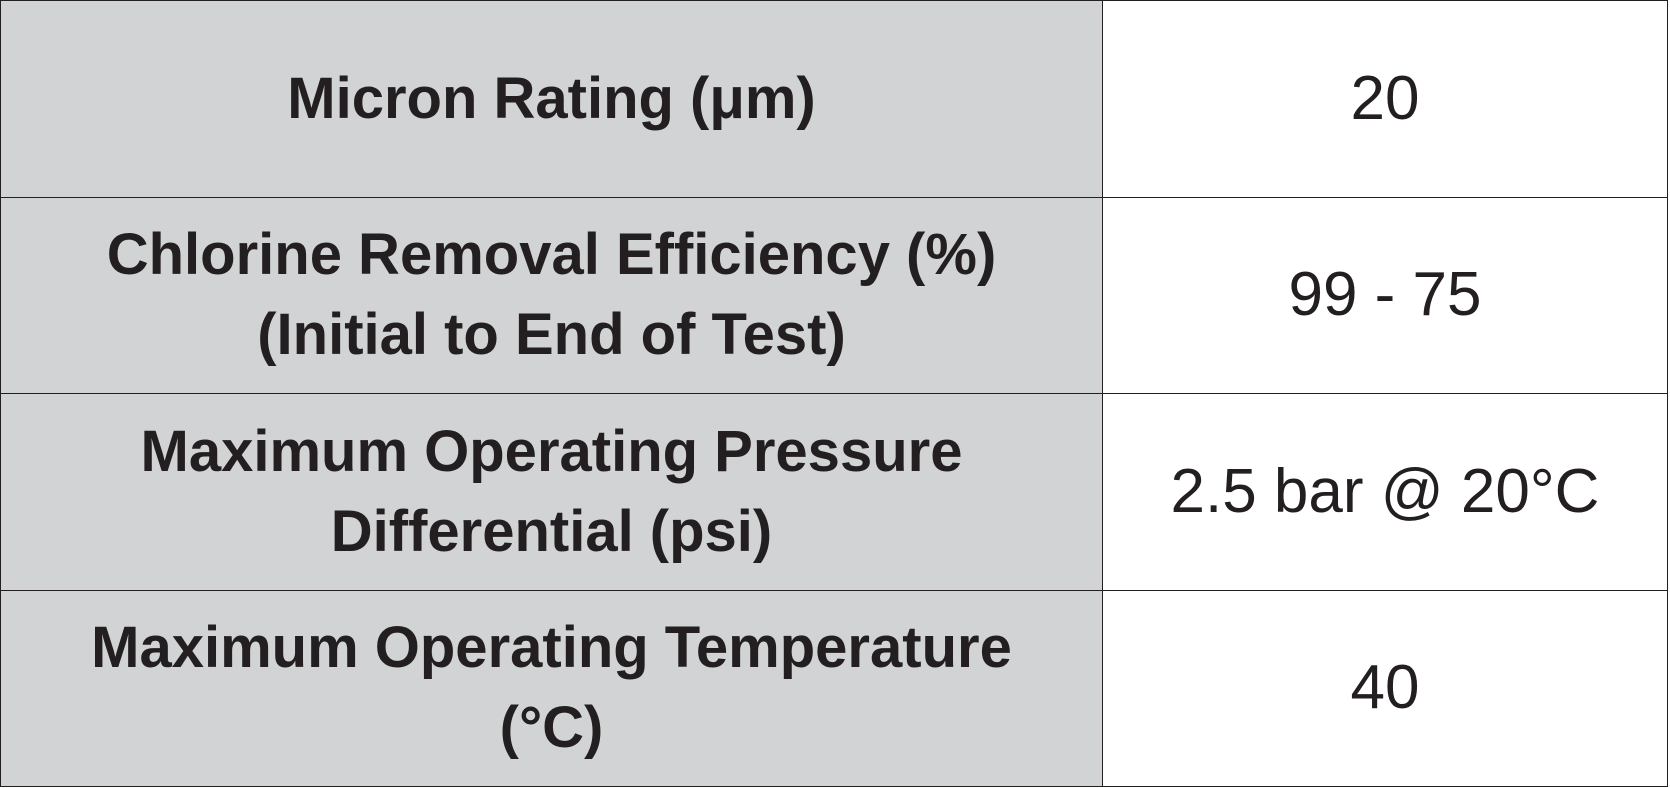 This screenshot has height=788, width=1670. I want to click on spec-value-cell: 2.5 bar @ 20°C, so click(1385, 492).